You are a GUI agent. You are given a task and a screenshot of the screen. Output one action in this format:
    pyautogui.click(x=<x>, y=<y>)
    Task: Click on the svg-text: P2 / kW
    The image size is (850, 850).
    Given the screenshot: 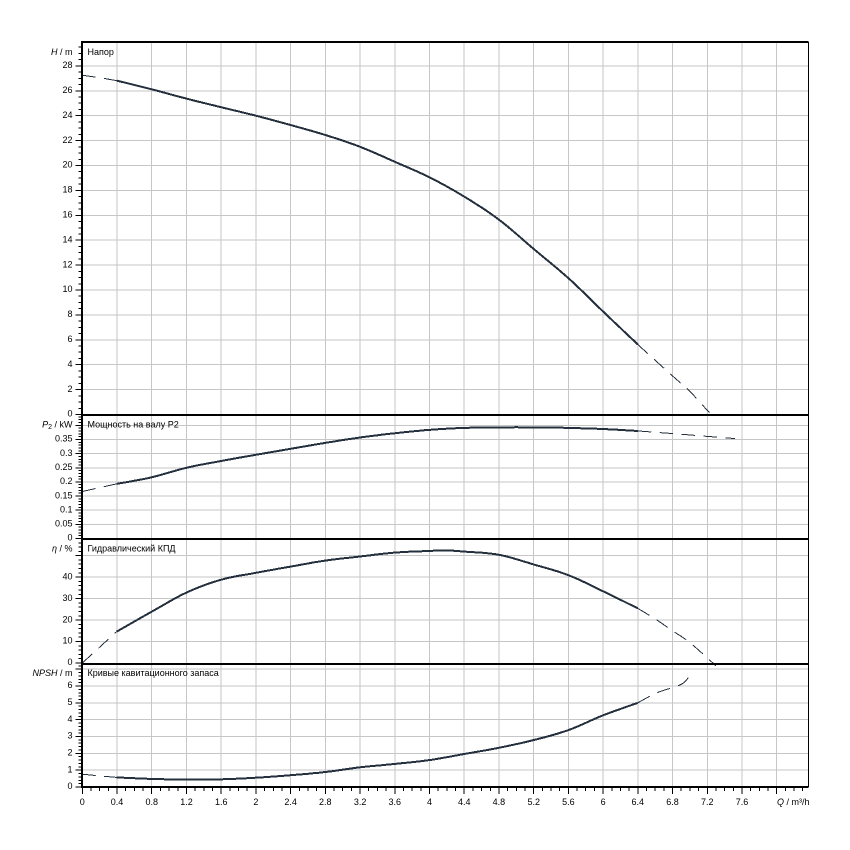 What is the action you would take?
    pyautogui.click(x=57, y=426)
    